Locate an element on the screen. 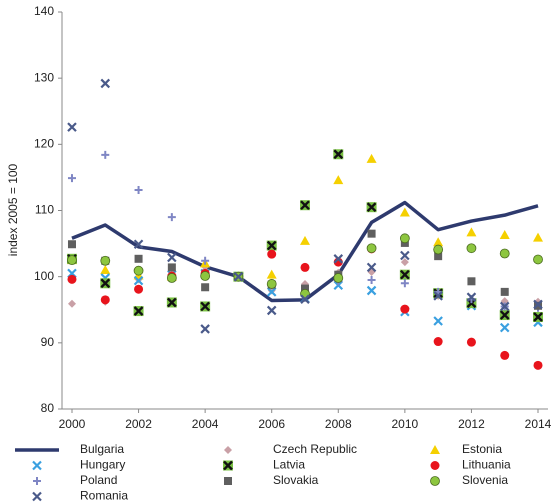  y-tick-label: 130 is located at coordinates (44, 77).